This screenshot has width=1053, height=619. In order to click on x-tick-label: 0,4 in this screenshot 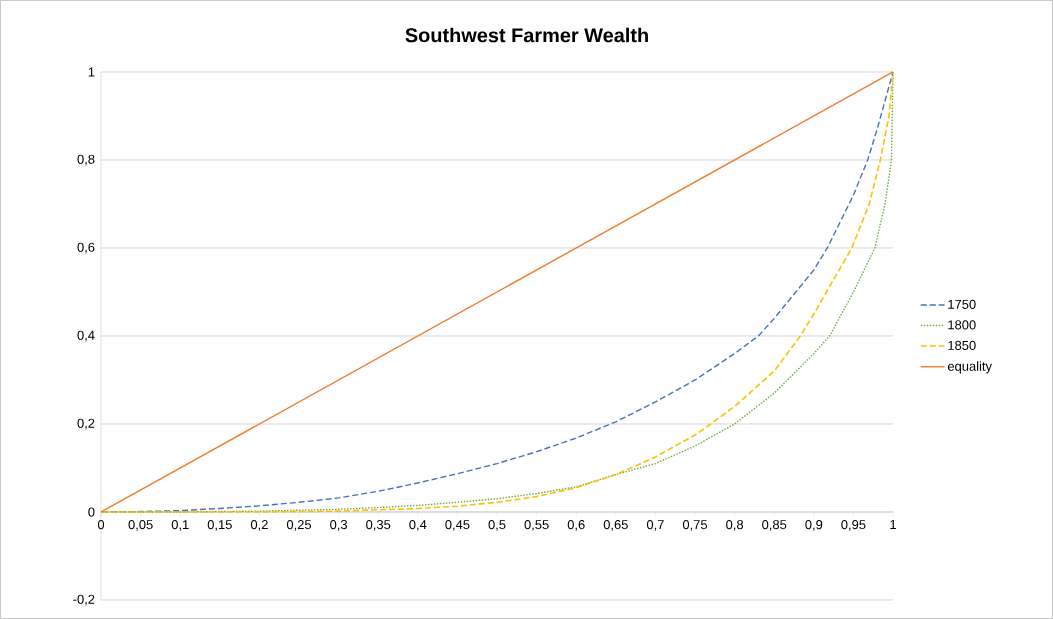, I will do `click(418, 525)`.